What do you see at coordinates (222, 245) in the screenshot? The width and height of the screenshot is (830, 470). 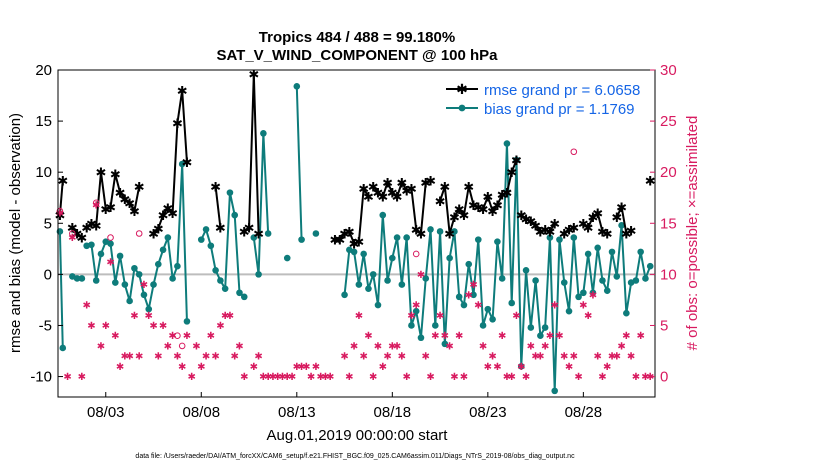 I see `bias-line` at bounding box center [222, 245].